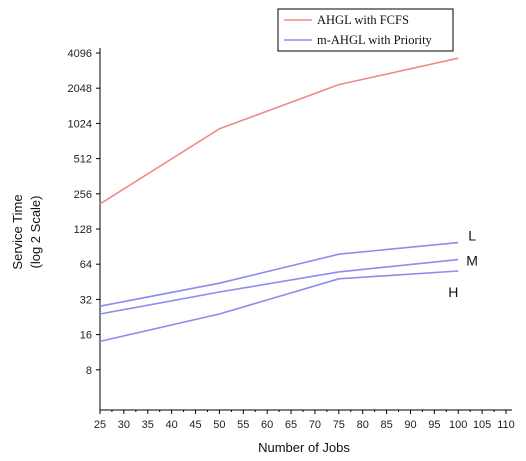  What do you see at coordinates (434, 425) in the screenshot?
I see `x-tick-label: 95` at bounding box center [434, 425].